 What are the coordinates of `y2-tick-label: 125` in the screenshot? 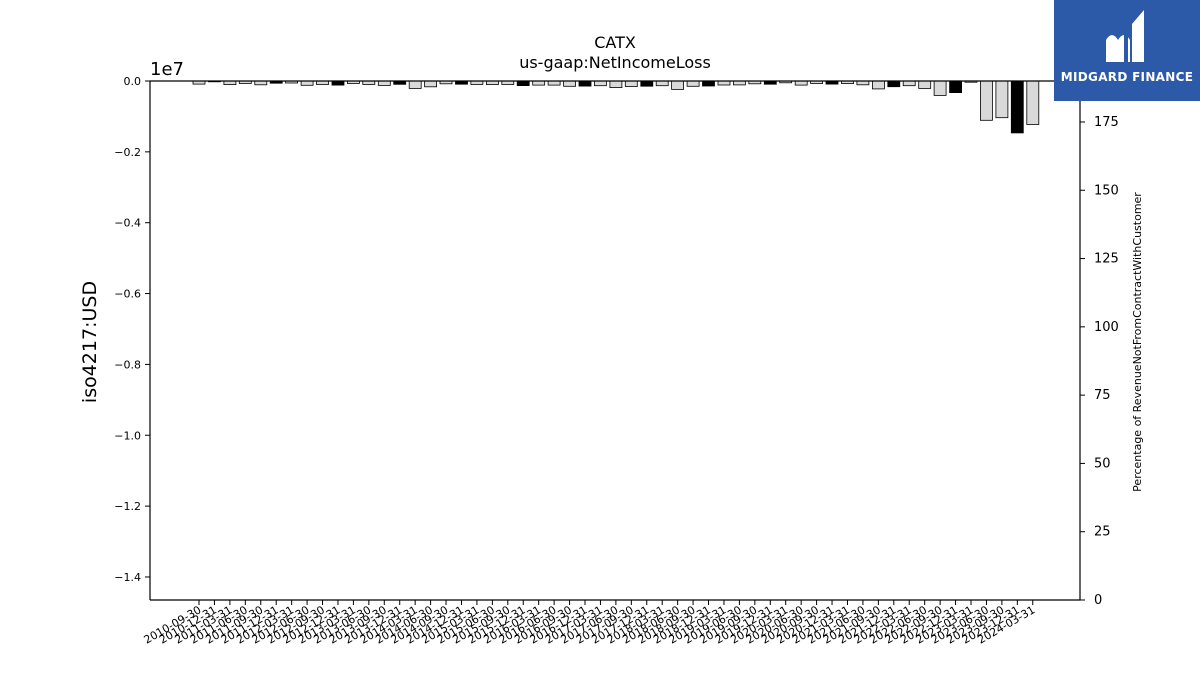 It's located at (1106, 259).